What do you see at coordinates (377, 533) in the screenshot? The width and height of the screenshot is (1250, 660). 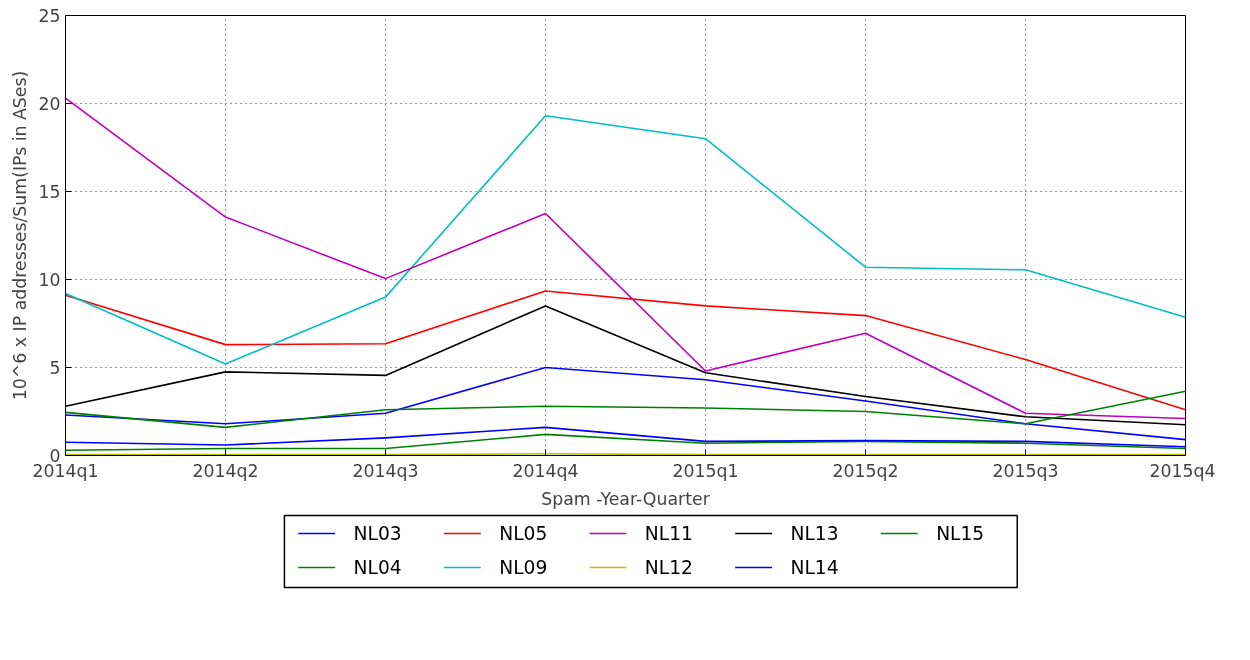 I see `legend-label: NL03` at bounding box center [377, 533].